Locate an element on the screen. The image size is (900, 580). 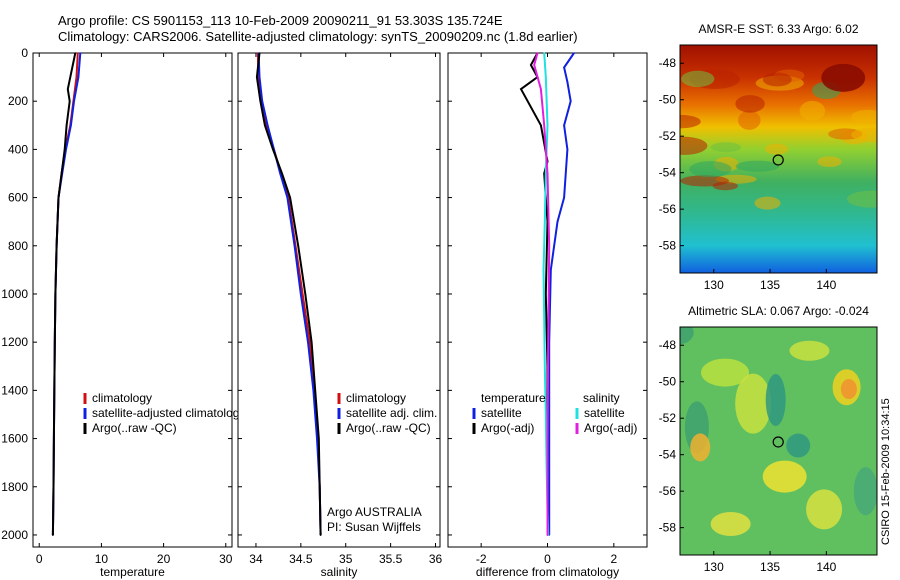
x-tick-label: 130 is located at coordinates (714, 567).